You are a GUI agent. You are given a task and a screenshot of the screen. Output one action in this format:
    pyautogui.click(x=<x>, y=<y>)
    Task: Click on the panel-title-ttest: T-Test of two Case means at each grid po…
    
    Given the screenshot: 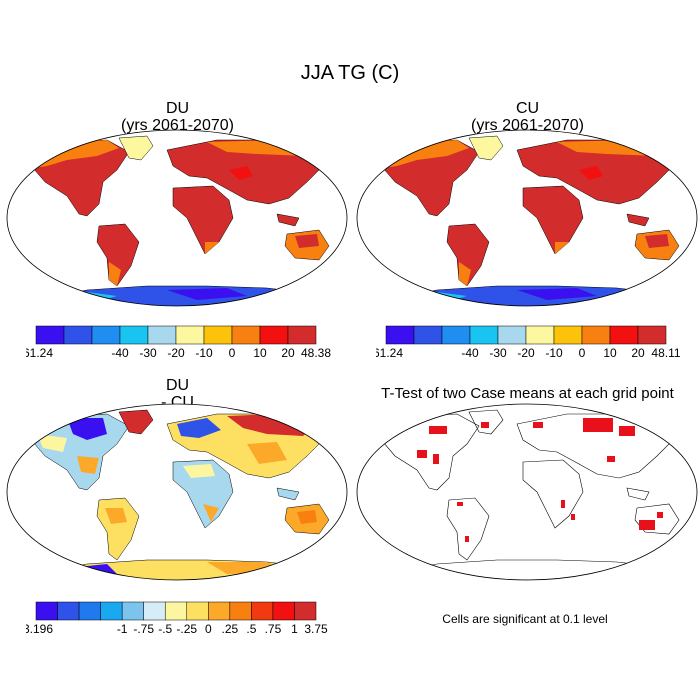 What is the action you would take?
    pyautogui.click(x=527, y=393)
    